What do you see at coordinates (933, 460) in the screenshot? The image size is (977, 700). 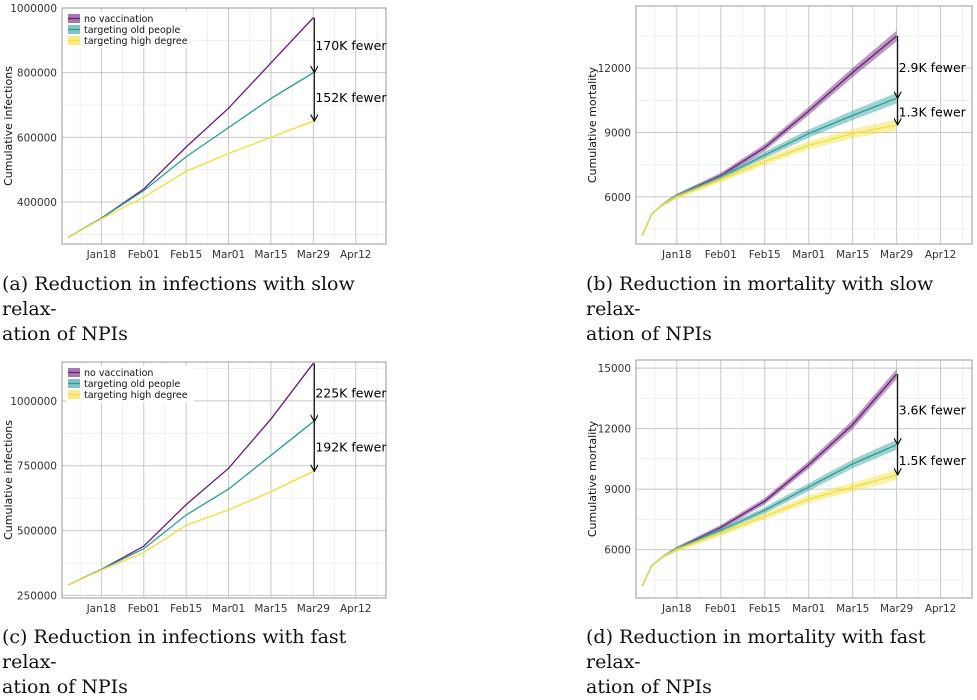 I see `annotation-label: 1.5K fewer` at bounding box center [933, 460].